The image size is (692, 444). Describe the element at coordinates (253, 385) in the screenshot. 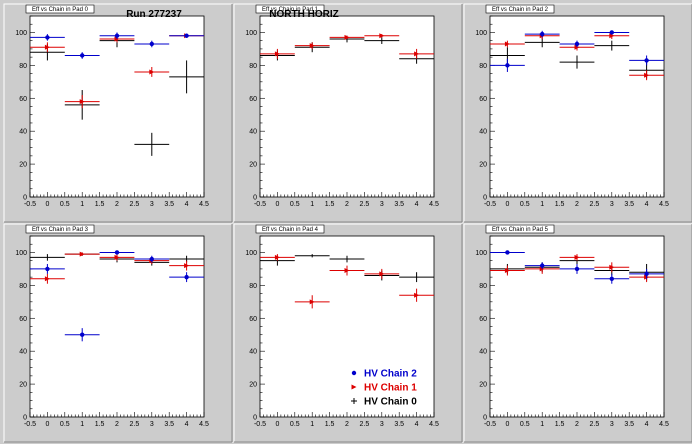

I see `y-tick-label: 20` at that location.